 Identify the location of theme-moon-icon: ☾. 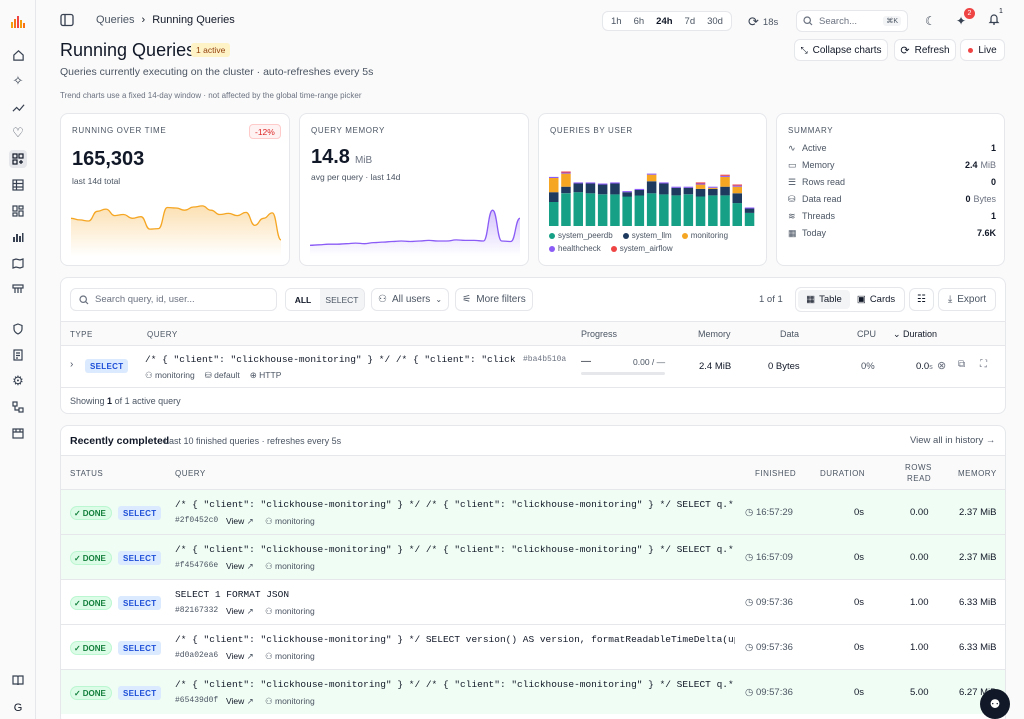
(930, 21).